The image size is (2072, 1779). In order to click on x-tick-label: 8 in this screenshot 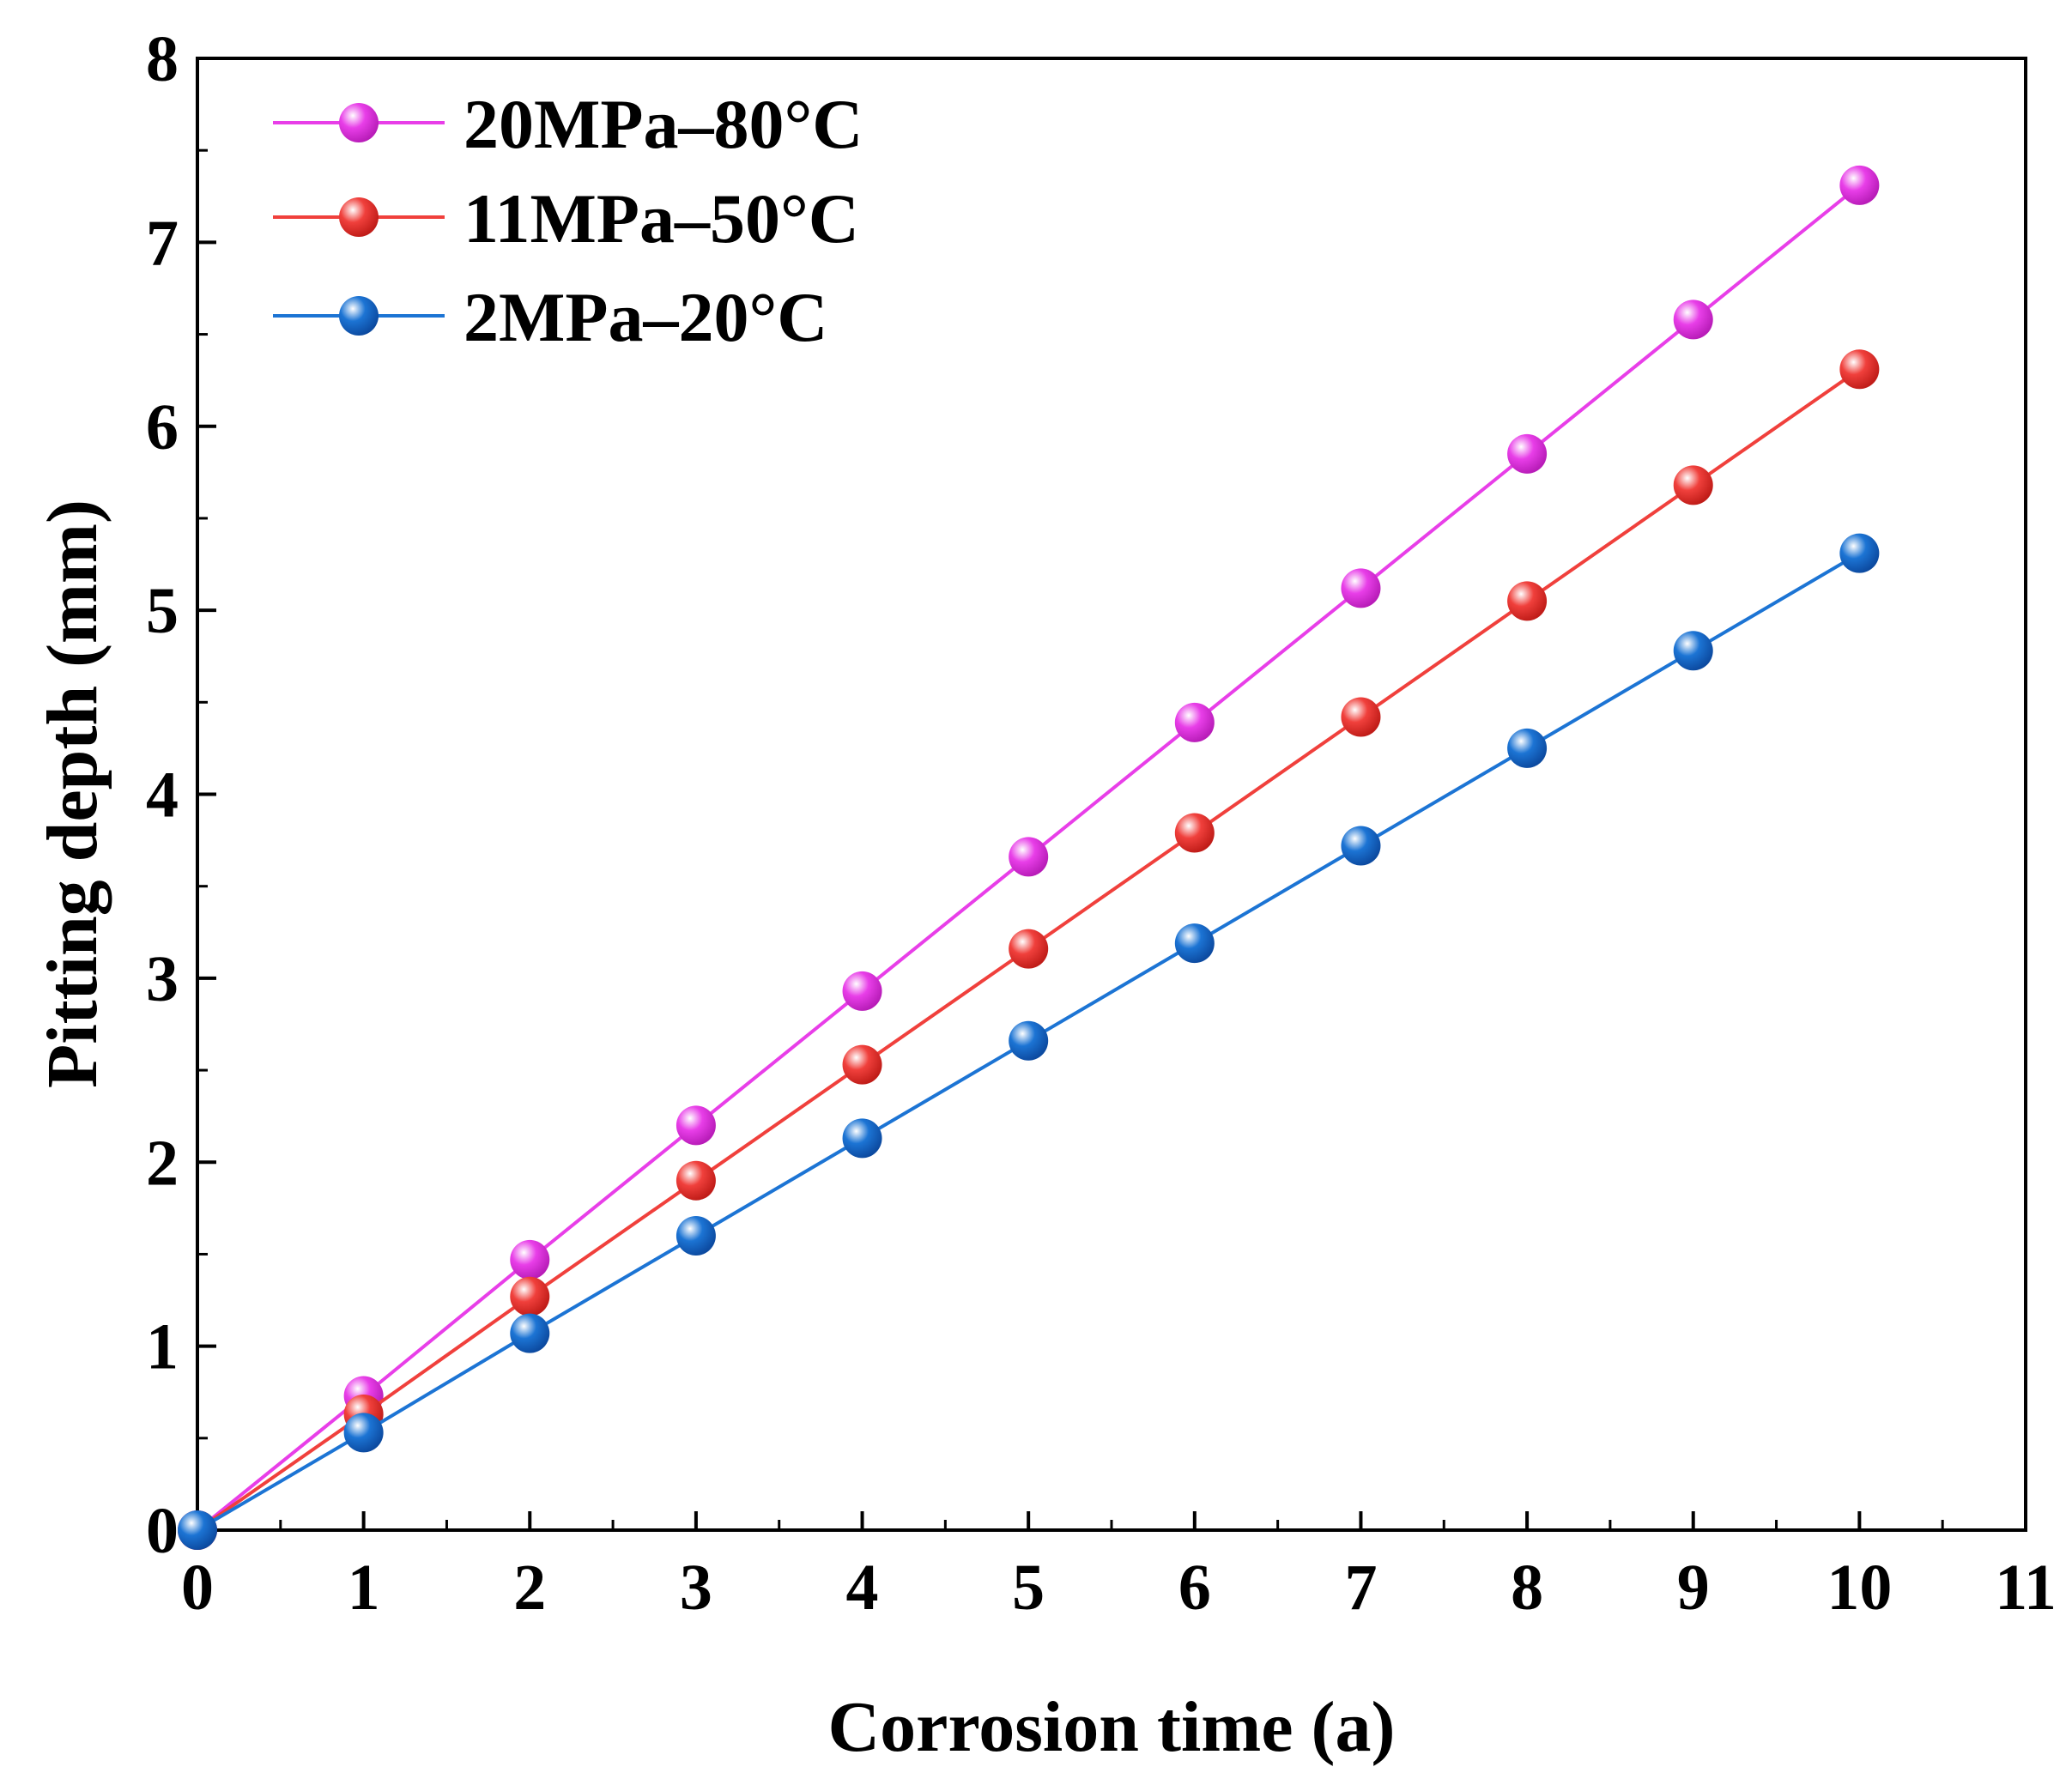, I will do `click(1527, 1588)`.